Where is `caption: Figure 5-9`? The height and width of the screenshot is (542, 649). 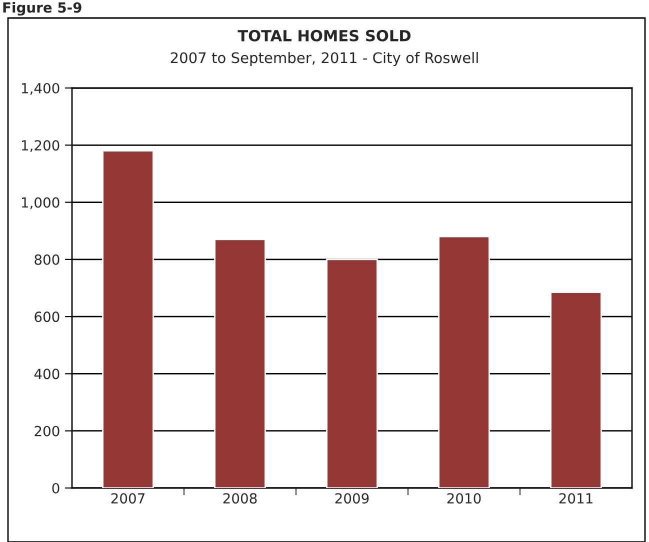
caption: Figure 5-9 is located at coordinates (42, 9).